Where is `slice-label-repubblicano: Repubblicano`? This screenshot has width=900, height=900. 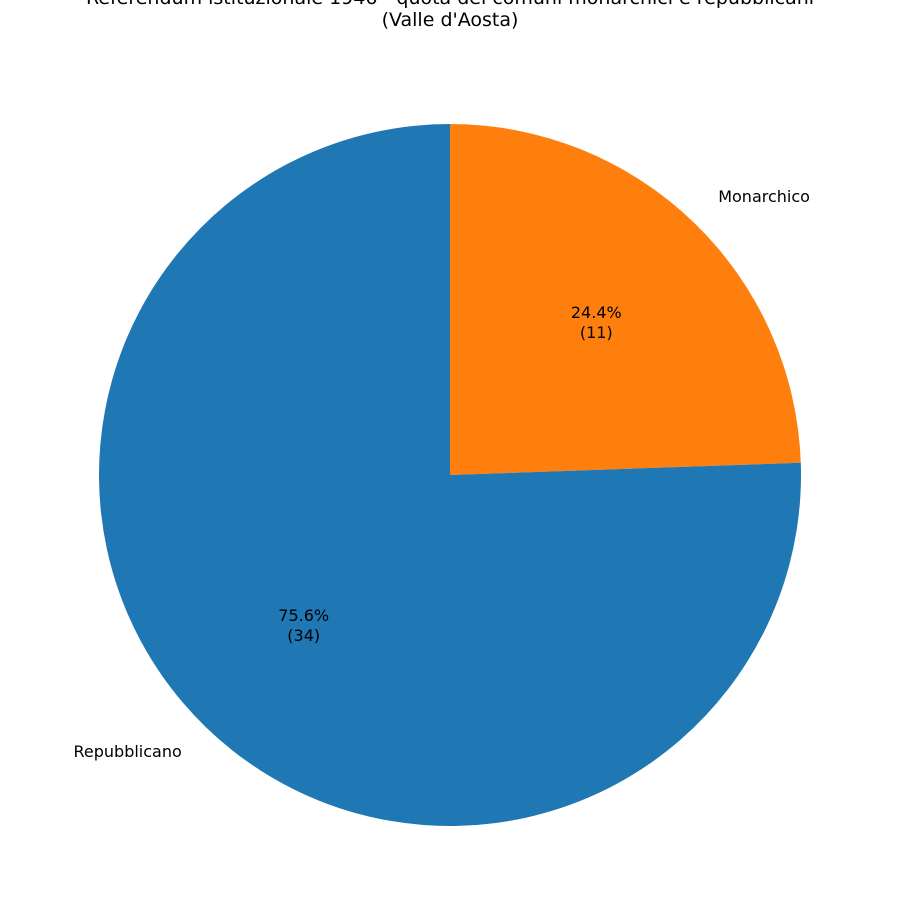
slice-label-repubblicano: Repubblicano is located at coordinates (128, 751).